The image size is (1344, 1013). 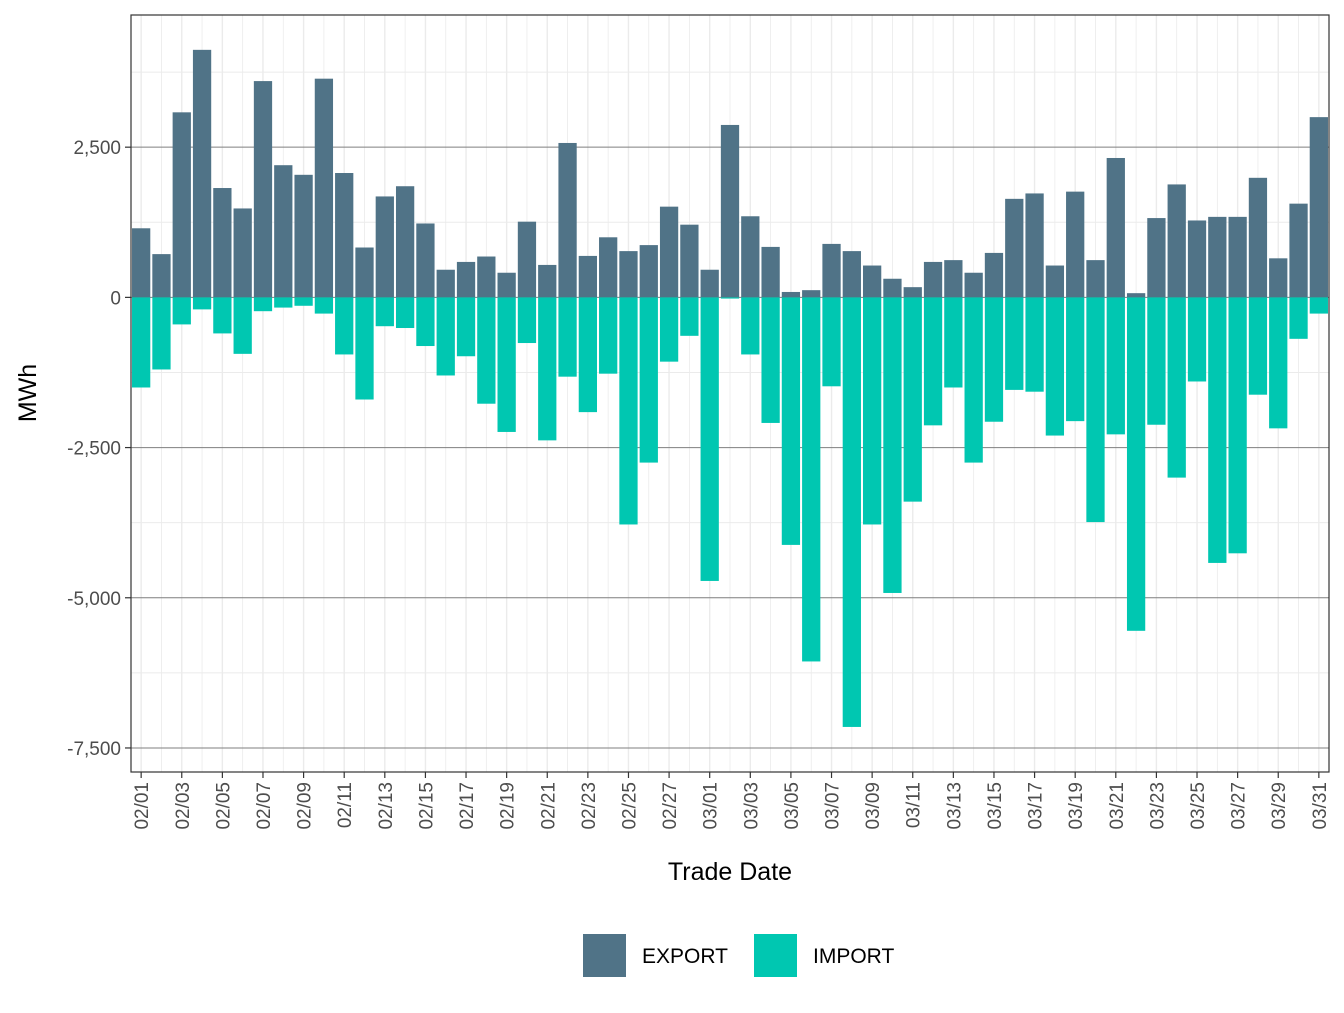 What do you see at coordinates (94, 749) in the screenshot?
I see `y-tick-label: -7,500` at bounding box center [94, 749].